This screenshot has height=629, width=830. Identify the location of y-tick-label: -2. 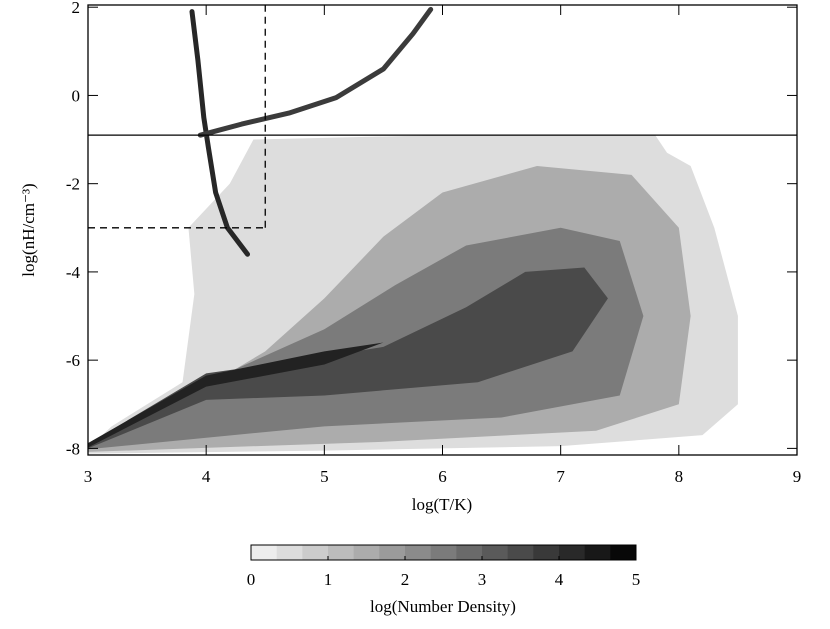
(73, 184).